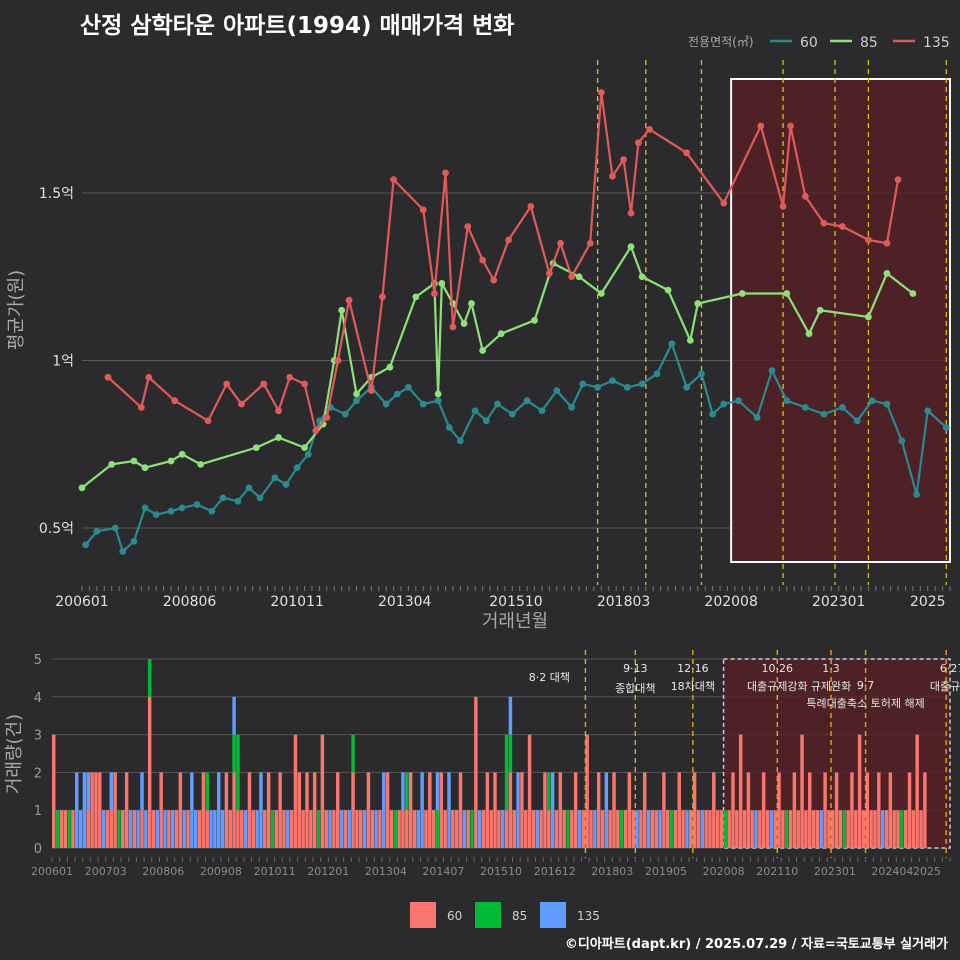 This screenshot has width=960, height=960. Describe the element at coordinates (519, 916) in the screenshot. I see `bar-legend-label-85: 85` at that location.